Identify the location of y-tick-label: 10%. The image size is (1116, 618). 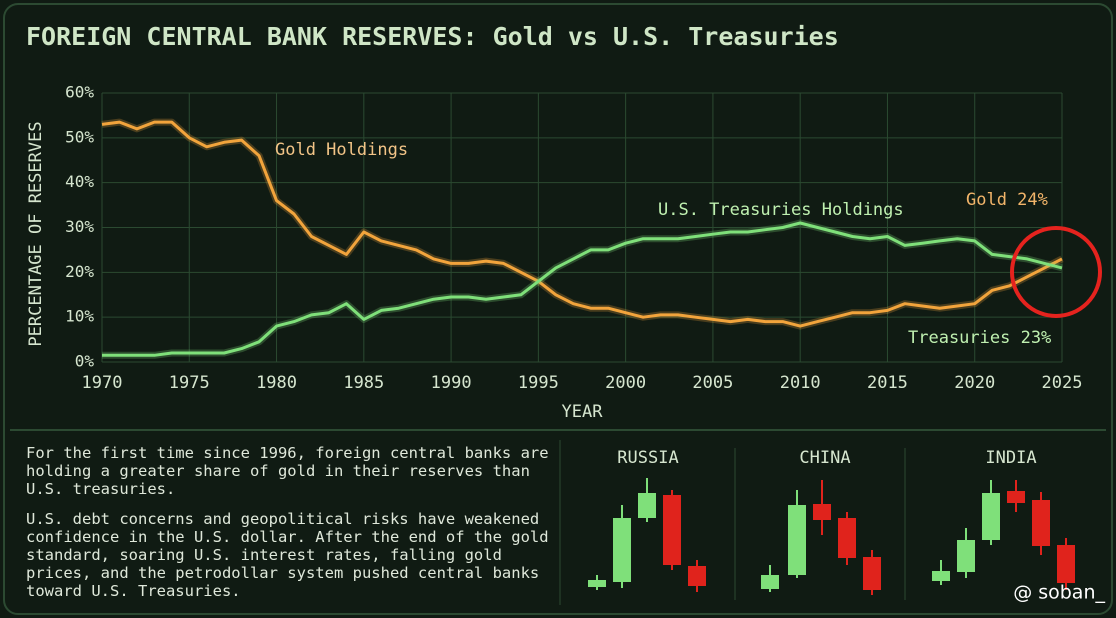
(79, 316).